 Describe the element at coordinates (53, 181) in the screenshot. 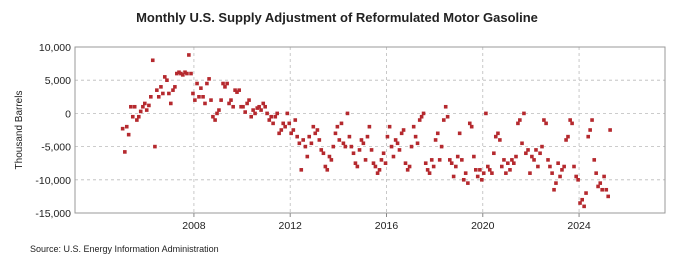

I see `y-tick-label: -10,000` at that location.